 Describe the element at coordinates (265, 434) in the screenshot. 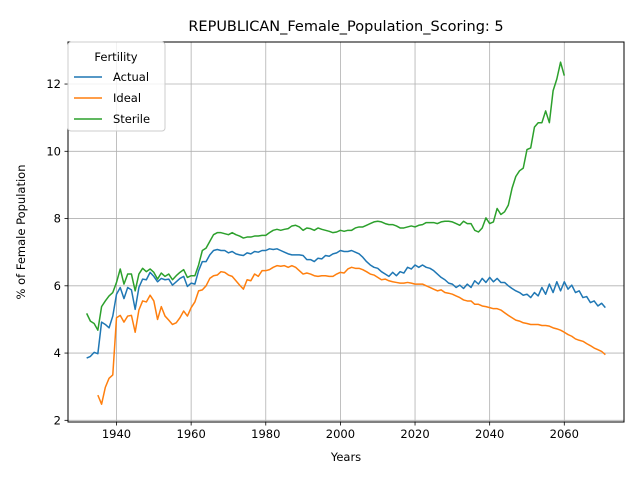

I see `x-tick-label: 1980` at that location.